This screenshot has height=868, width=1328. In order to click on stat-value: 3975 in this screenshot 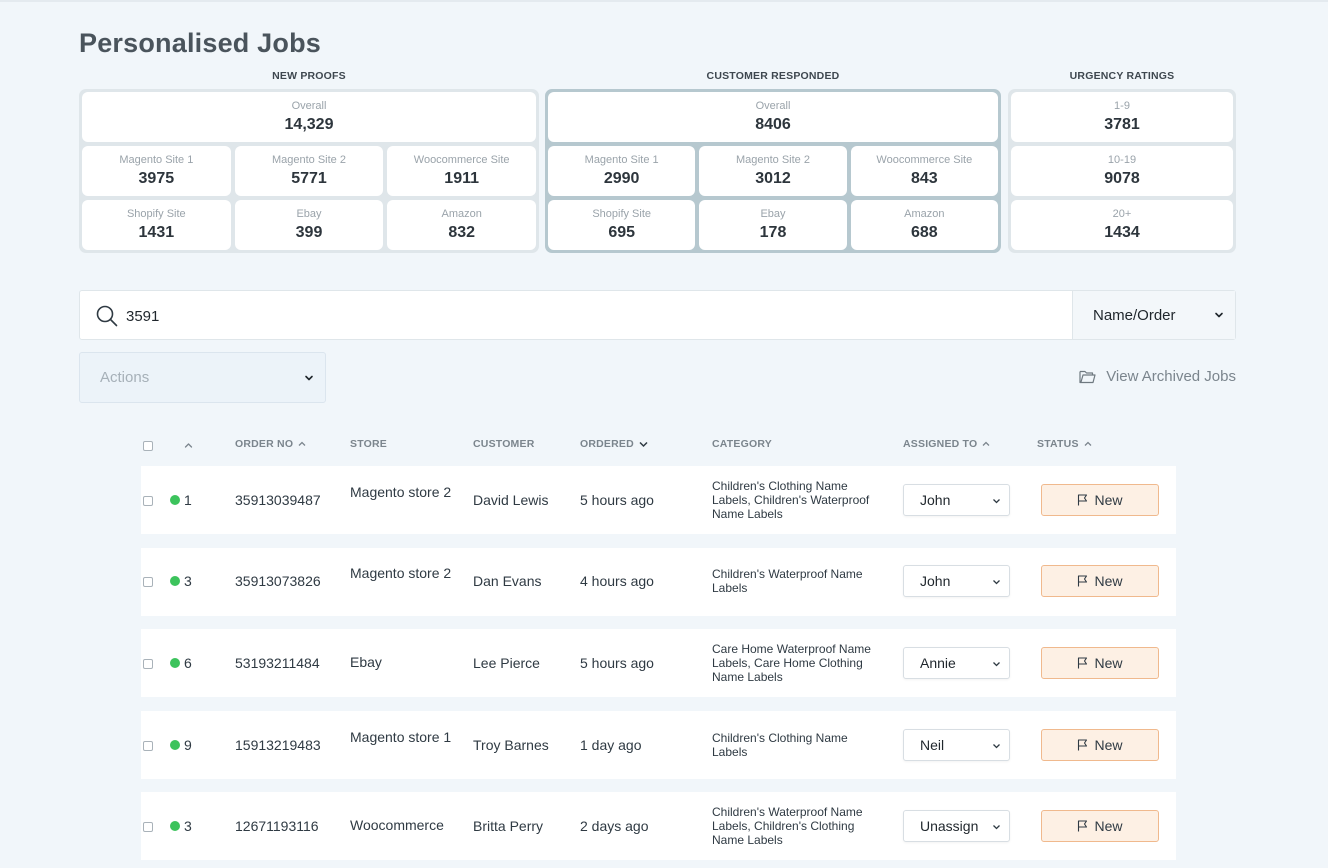, I will do `click(156, 178)`.